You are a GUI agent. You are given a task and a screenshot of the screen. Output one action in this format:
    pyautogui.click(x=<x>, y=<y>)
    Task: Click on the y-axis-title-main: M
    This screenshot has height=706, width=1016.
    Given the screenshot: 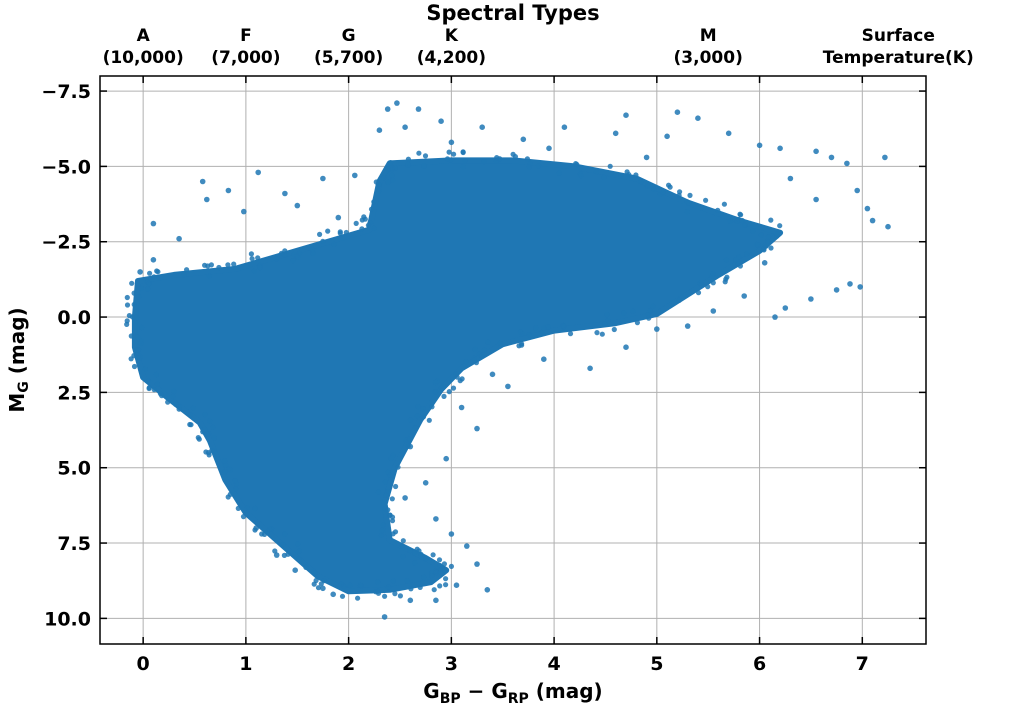 What is the action you would take?
    pyautogui.click(x=17, y=403)
    